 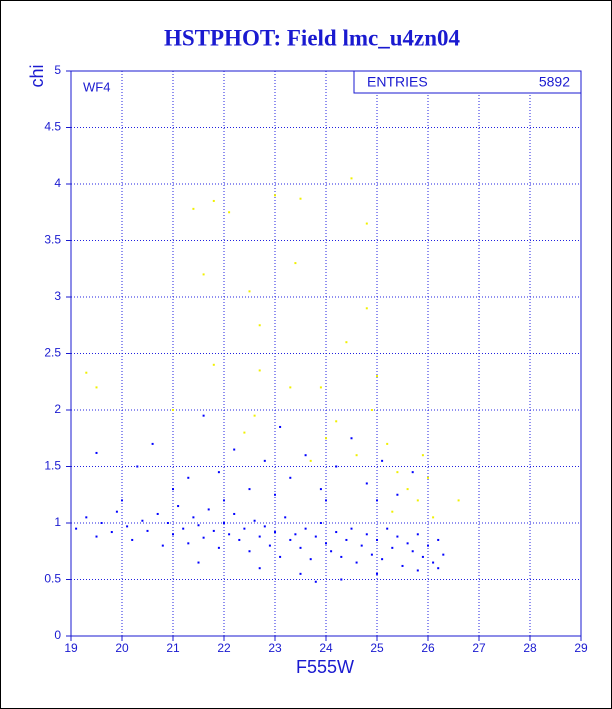 What do you see at coordinates (173, 648) in the screenshot?
I see `x-tick-label: 21` at bounding box center [173, 648].